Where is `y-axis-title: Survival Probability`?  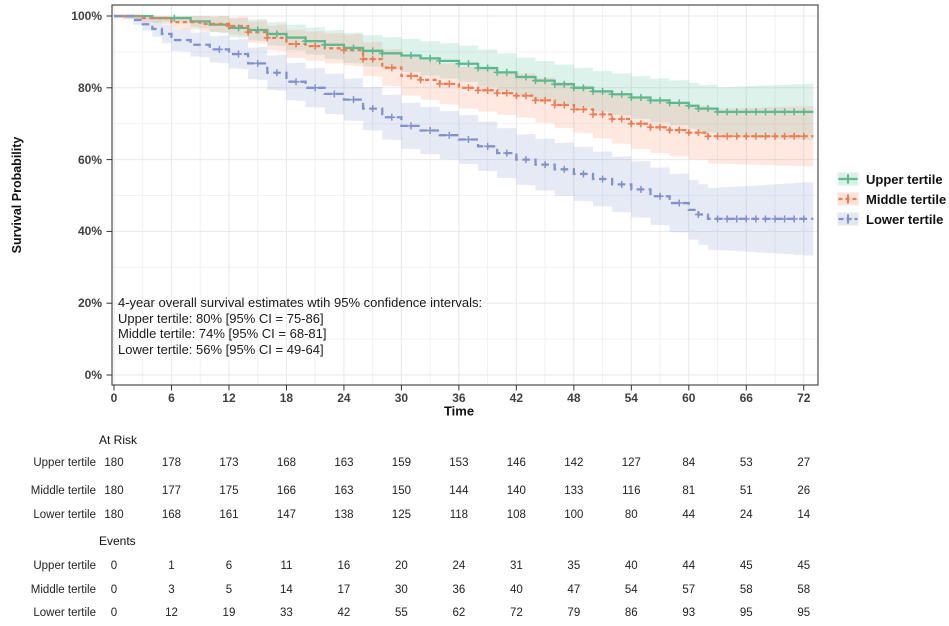
y-axis-title: Survival Probability is located at coordinates (17, 195).